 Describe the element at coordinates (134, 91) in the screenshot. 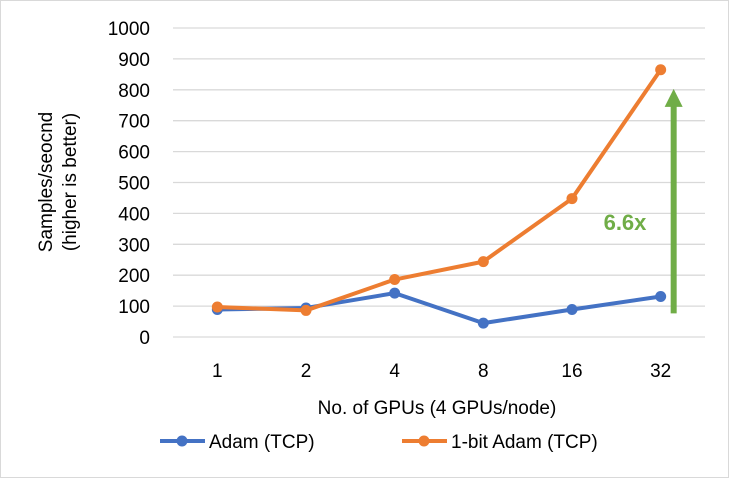

I see `y-tick-label: 800` at that location.